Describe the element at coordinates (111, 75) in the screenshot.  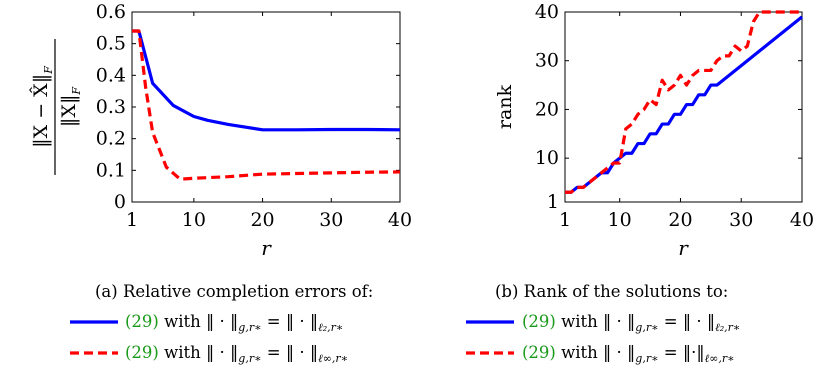
I see `chart-a-ytick-label-4: 0.4` at that location.